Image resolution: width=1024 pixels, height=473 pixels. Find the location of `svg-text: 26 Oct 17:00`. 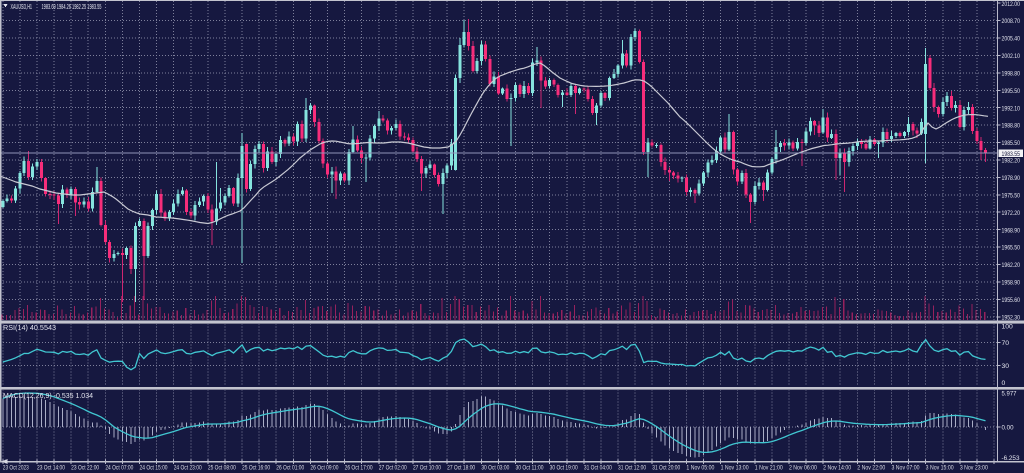

svg-text: 26 Oct 17:00 is located at coordinates (359, 467).